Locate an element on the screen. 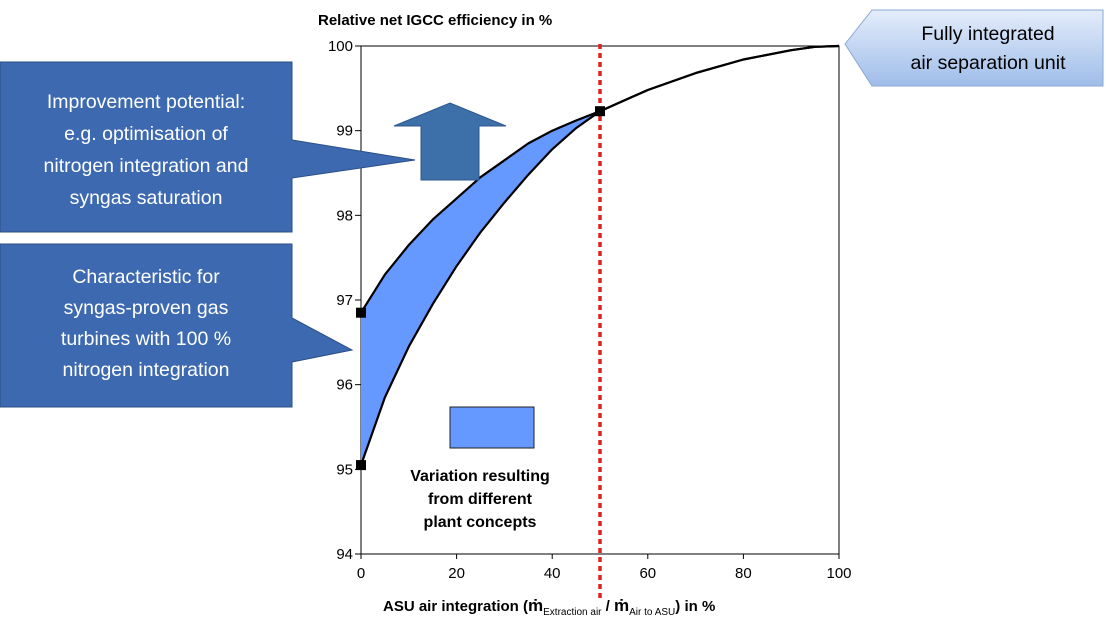 This screenshot has width=1106, height=622. legend-text-line: from different is located at coordinates (480, 499).